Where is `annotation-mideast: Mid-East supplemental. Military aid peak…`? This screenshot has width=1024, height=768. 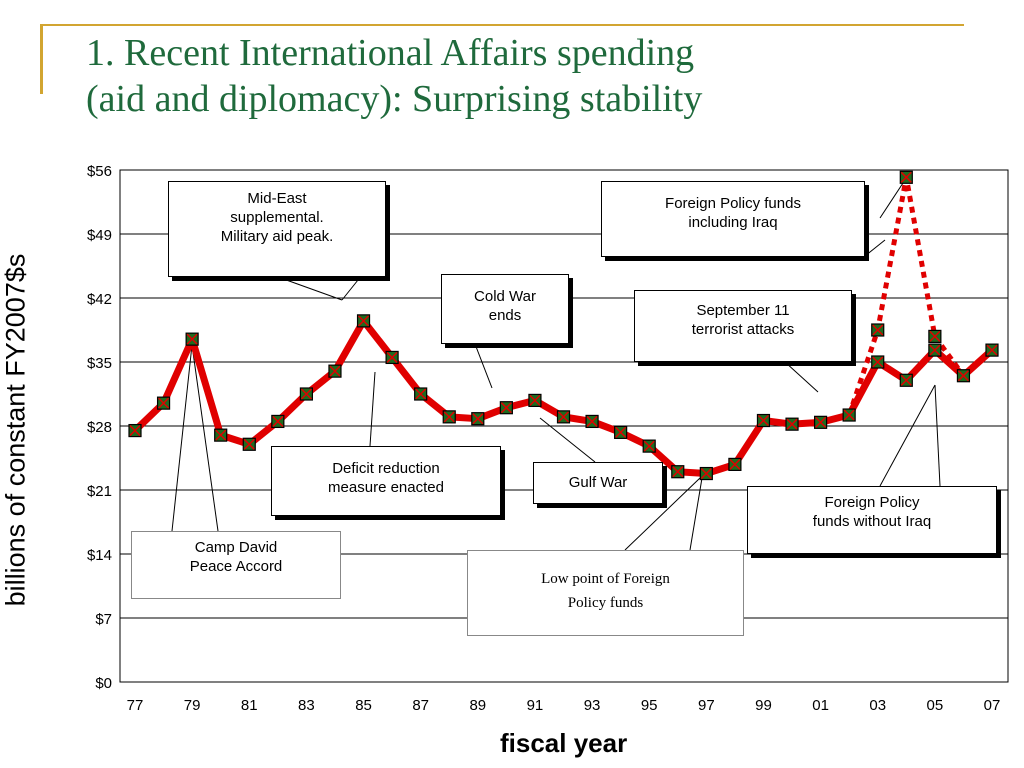
annotation-mideast: Mid-East supplemental. Military aid peak… is located at coordinates (277, 229).